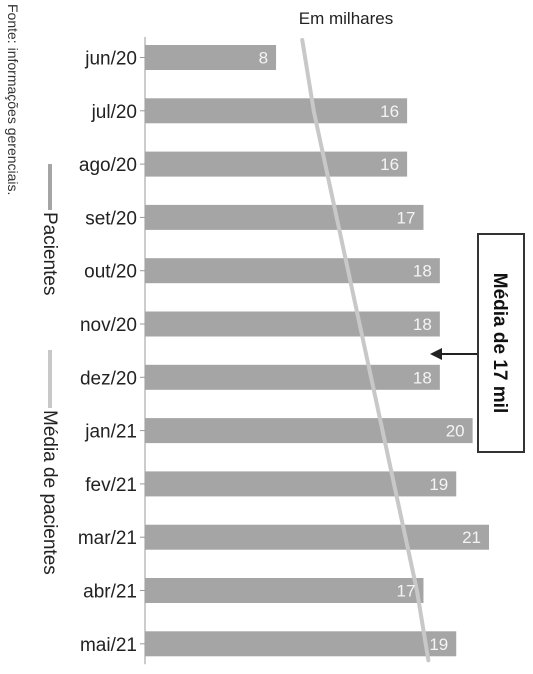 The image size is (533, 674). What do you see at coordinates (49, 492) in the screenshot?
I see `legend-label-media: Média de pacientes` at bounding box center [49, 492].